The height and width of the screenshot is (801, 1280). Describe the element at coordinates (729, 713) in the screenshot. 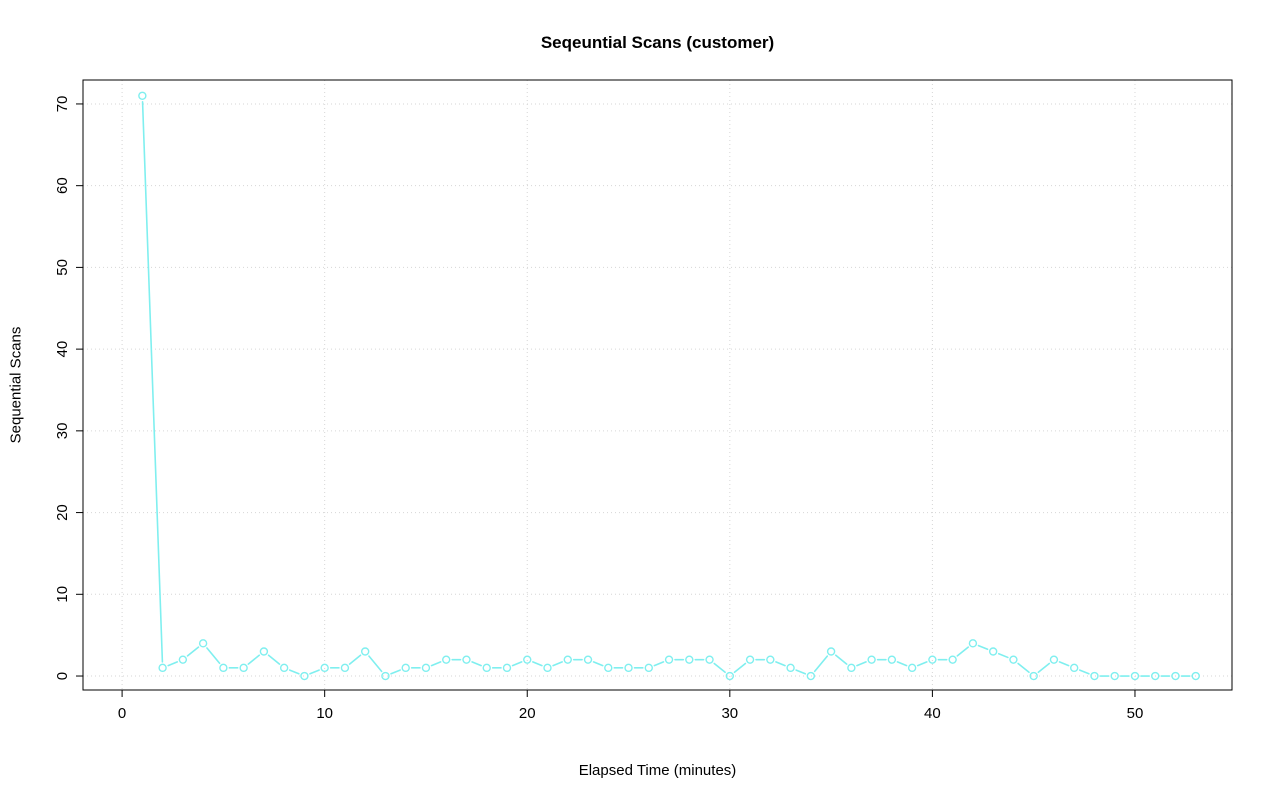

I see `x-tick-label: 30` at that location.